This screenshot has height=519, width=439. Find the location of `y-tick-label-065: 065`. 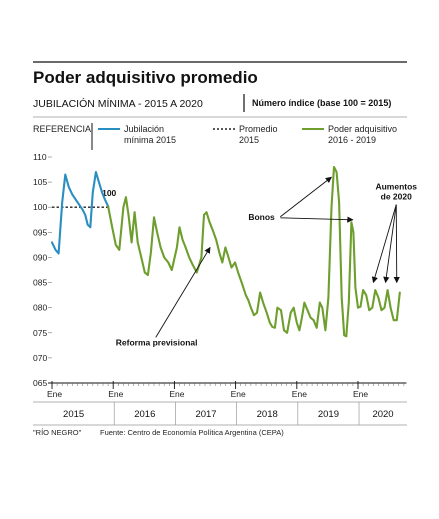

y-tick-label-065: 065 is located at coordinates (40, 383).